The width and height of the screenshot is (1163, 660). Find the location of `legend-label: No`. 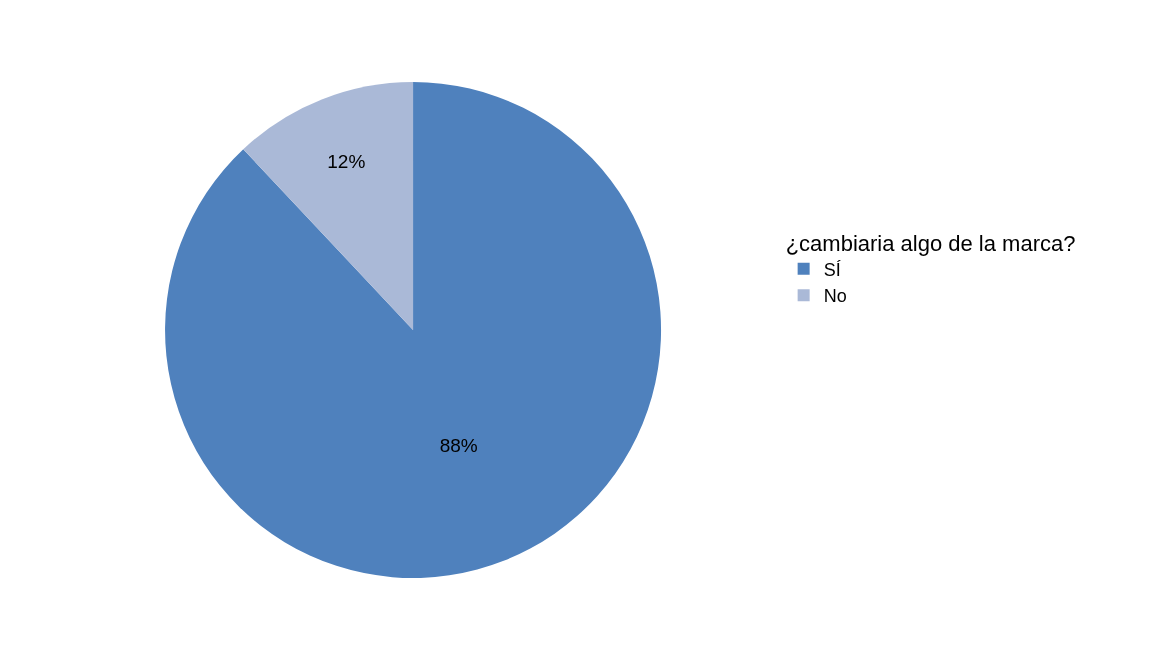

legend-label: No is located at coordinates (835, 296).